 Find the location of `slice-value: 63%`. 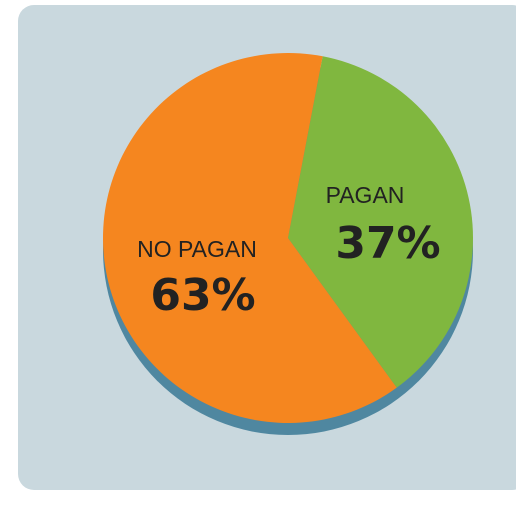

slice-value: 63% is located at coordinates (202, 295).